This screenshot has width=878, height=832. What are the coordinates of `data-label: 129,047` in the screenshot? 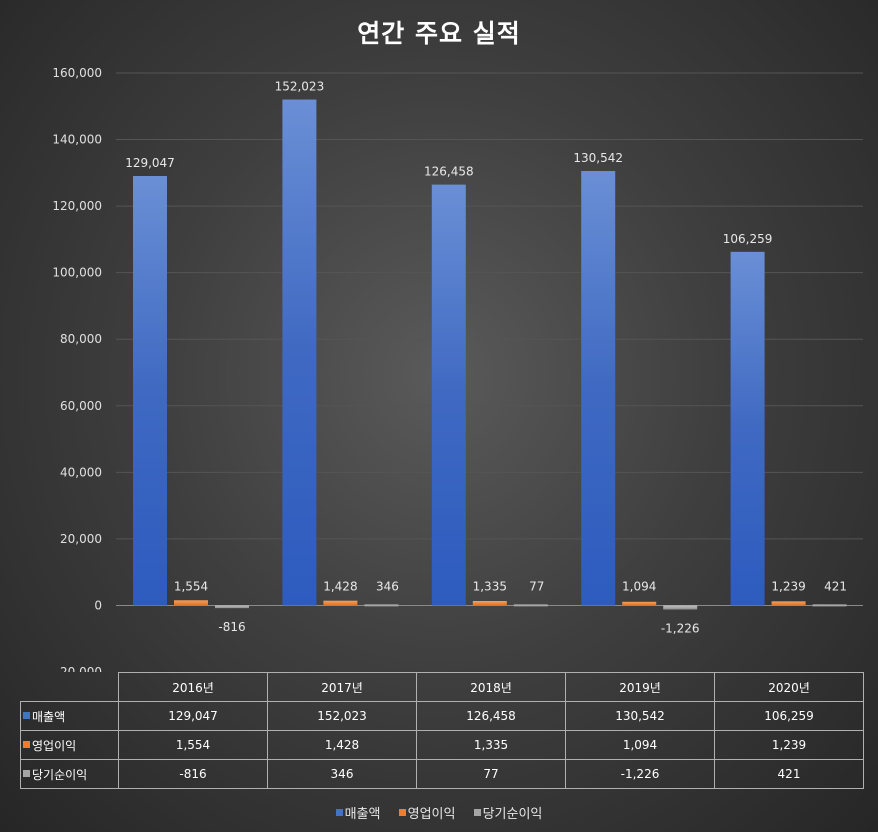 It's located at (150, 163).